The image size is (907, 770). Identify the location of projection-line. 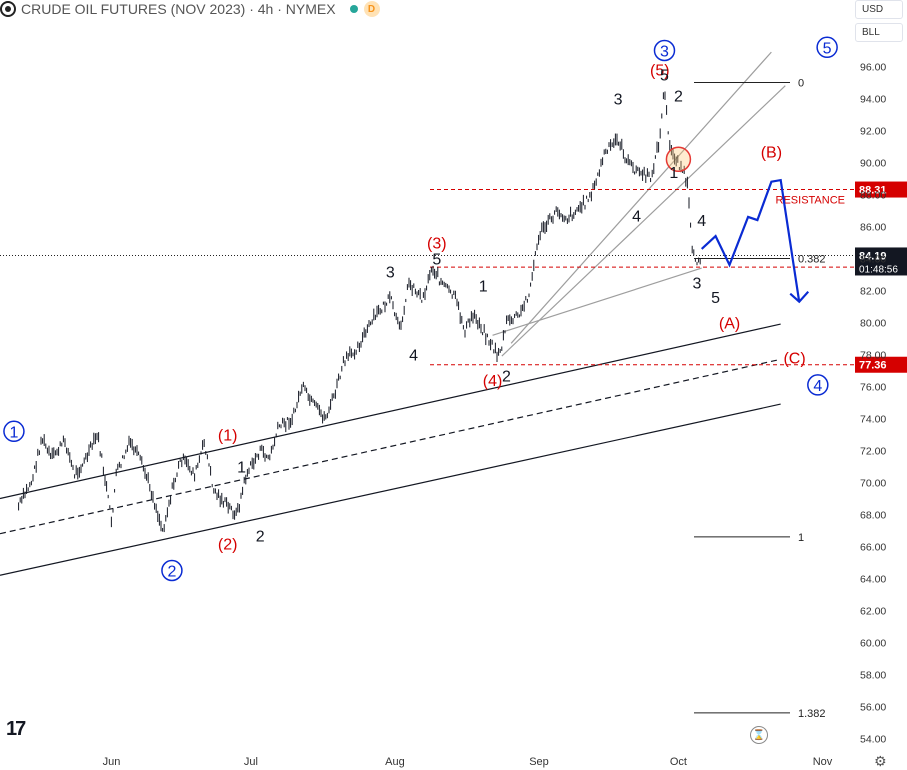
(750, 240).